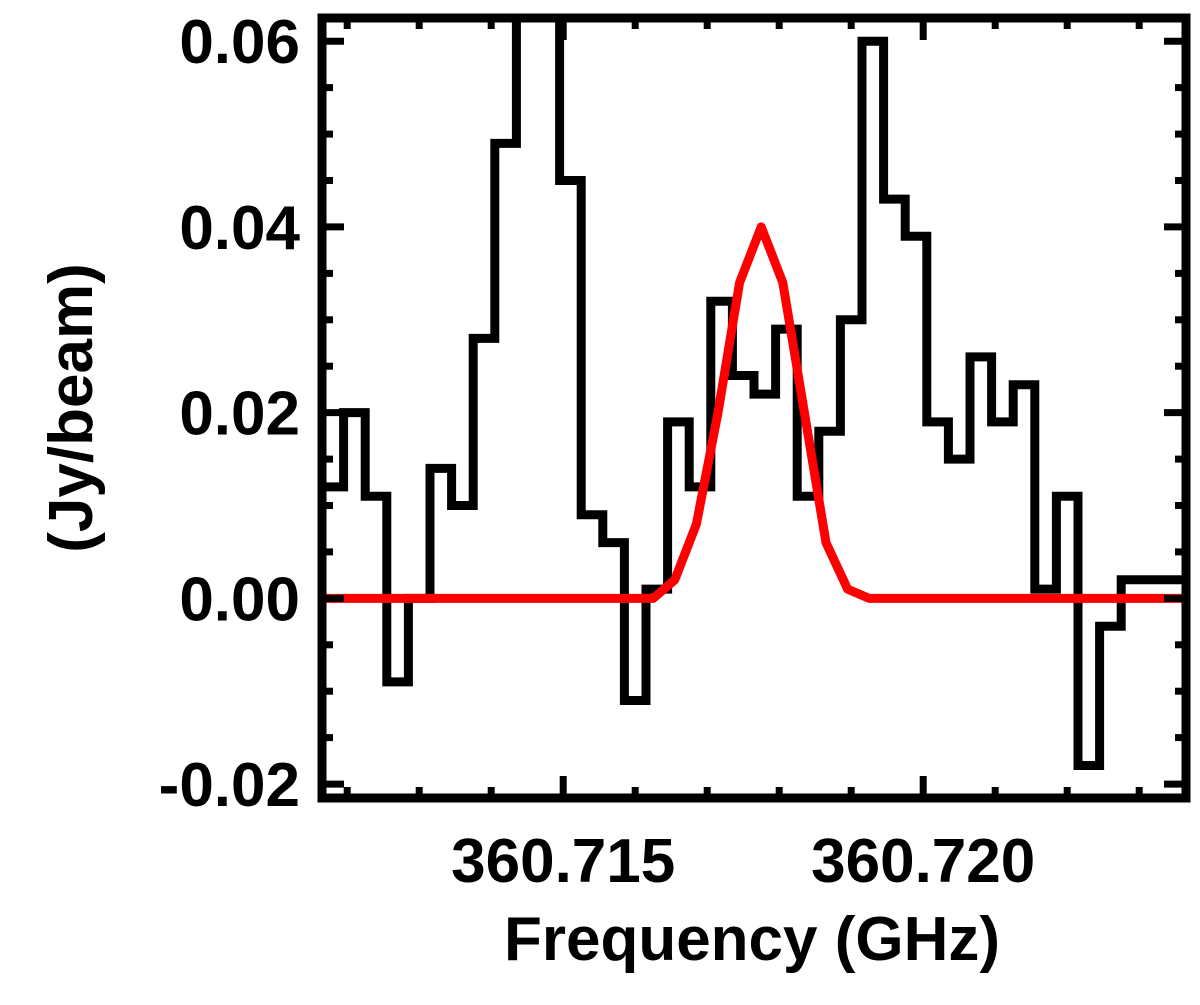 The width and height of the screenshot is (1200, 1005). What do you see at coordinates (239, 414) in the screenshot?
I see `y-tick-label: 0.02` at bounding box center [239, 414].